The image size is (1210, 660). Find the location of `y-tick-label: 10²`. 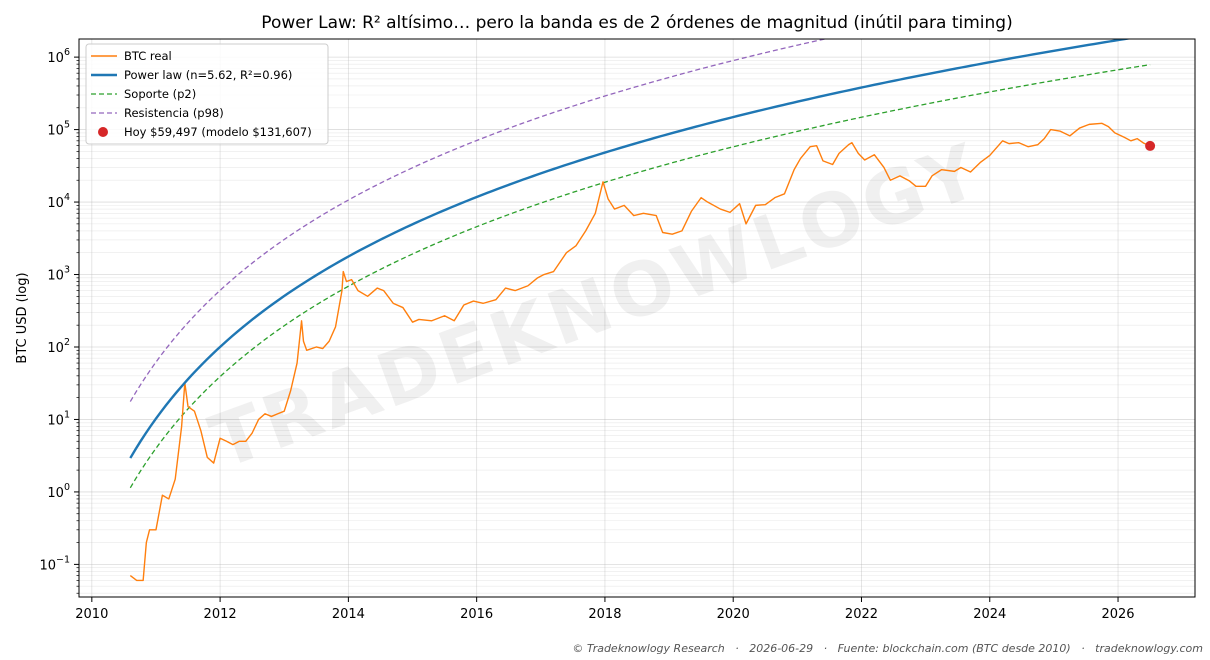

y-tick-label: 10² is located at coordinates (58, 346).